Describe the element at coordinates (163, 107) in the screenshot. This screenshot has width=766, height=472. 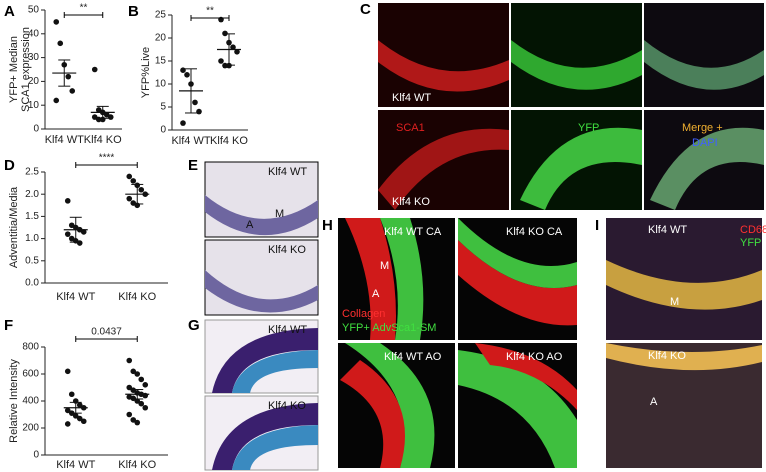
I see `y-tick-label: 5` at that location.